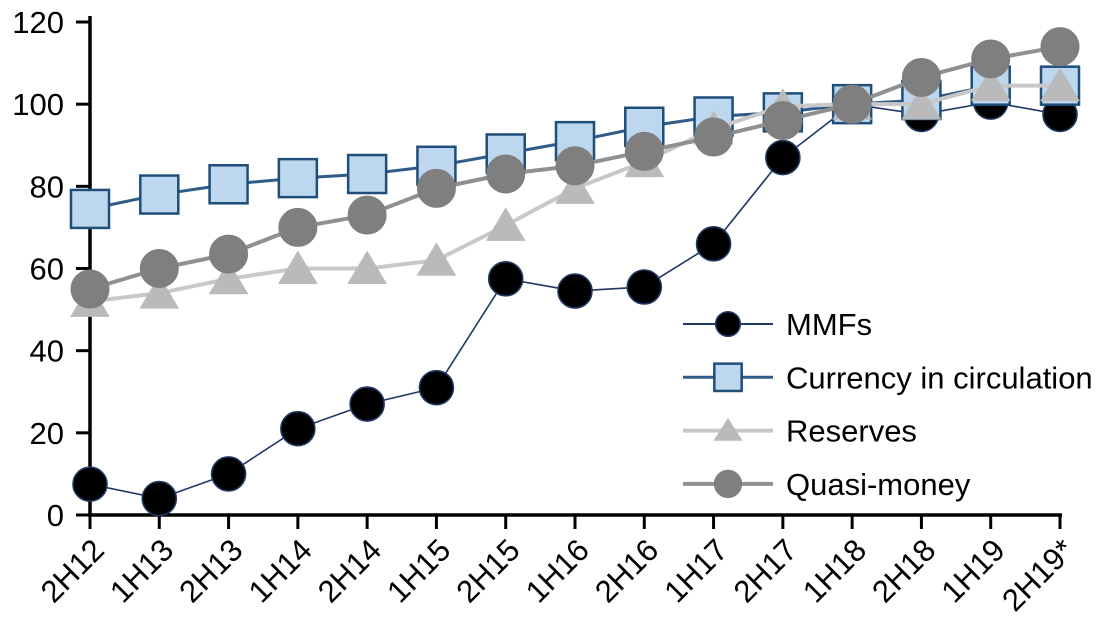  What do you see at coordinates (488, 570) in the screenshot?
I see `x-tick-label: 2H15` at bounding box center [488, 570].